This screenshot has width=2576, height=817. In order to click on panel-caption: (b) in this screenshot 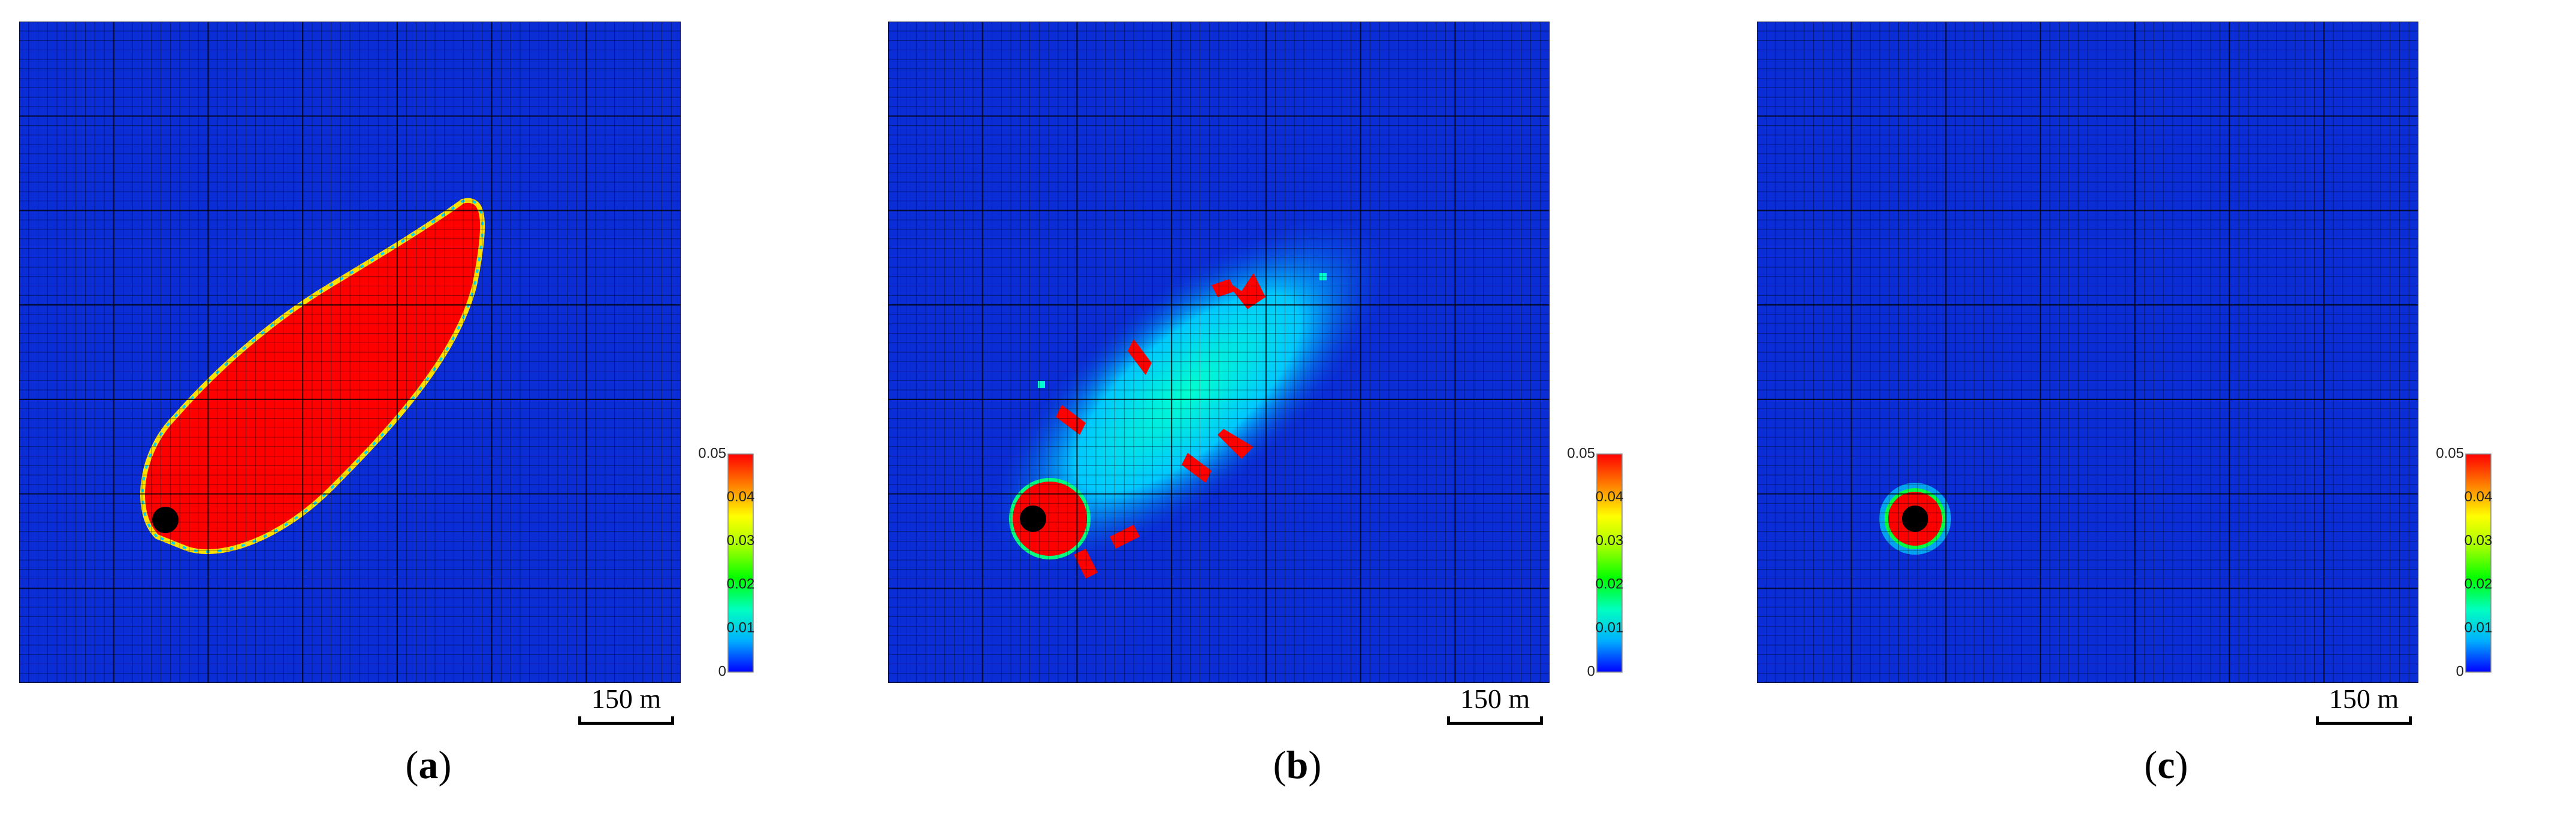, I will do `click(1298, 765)`.